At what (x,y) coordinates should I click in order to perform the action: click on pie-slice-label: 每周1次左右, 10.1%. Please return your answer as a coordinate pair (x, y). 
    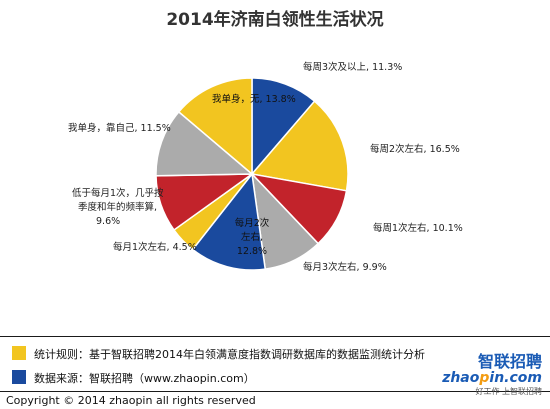
    Looking at the image, I should click on (418, 228).